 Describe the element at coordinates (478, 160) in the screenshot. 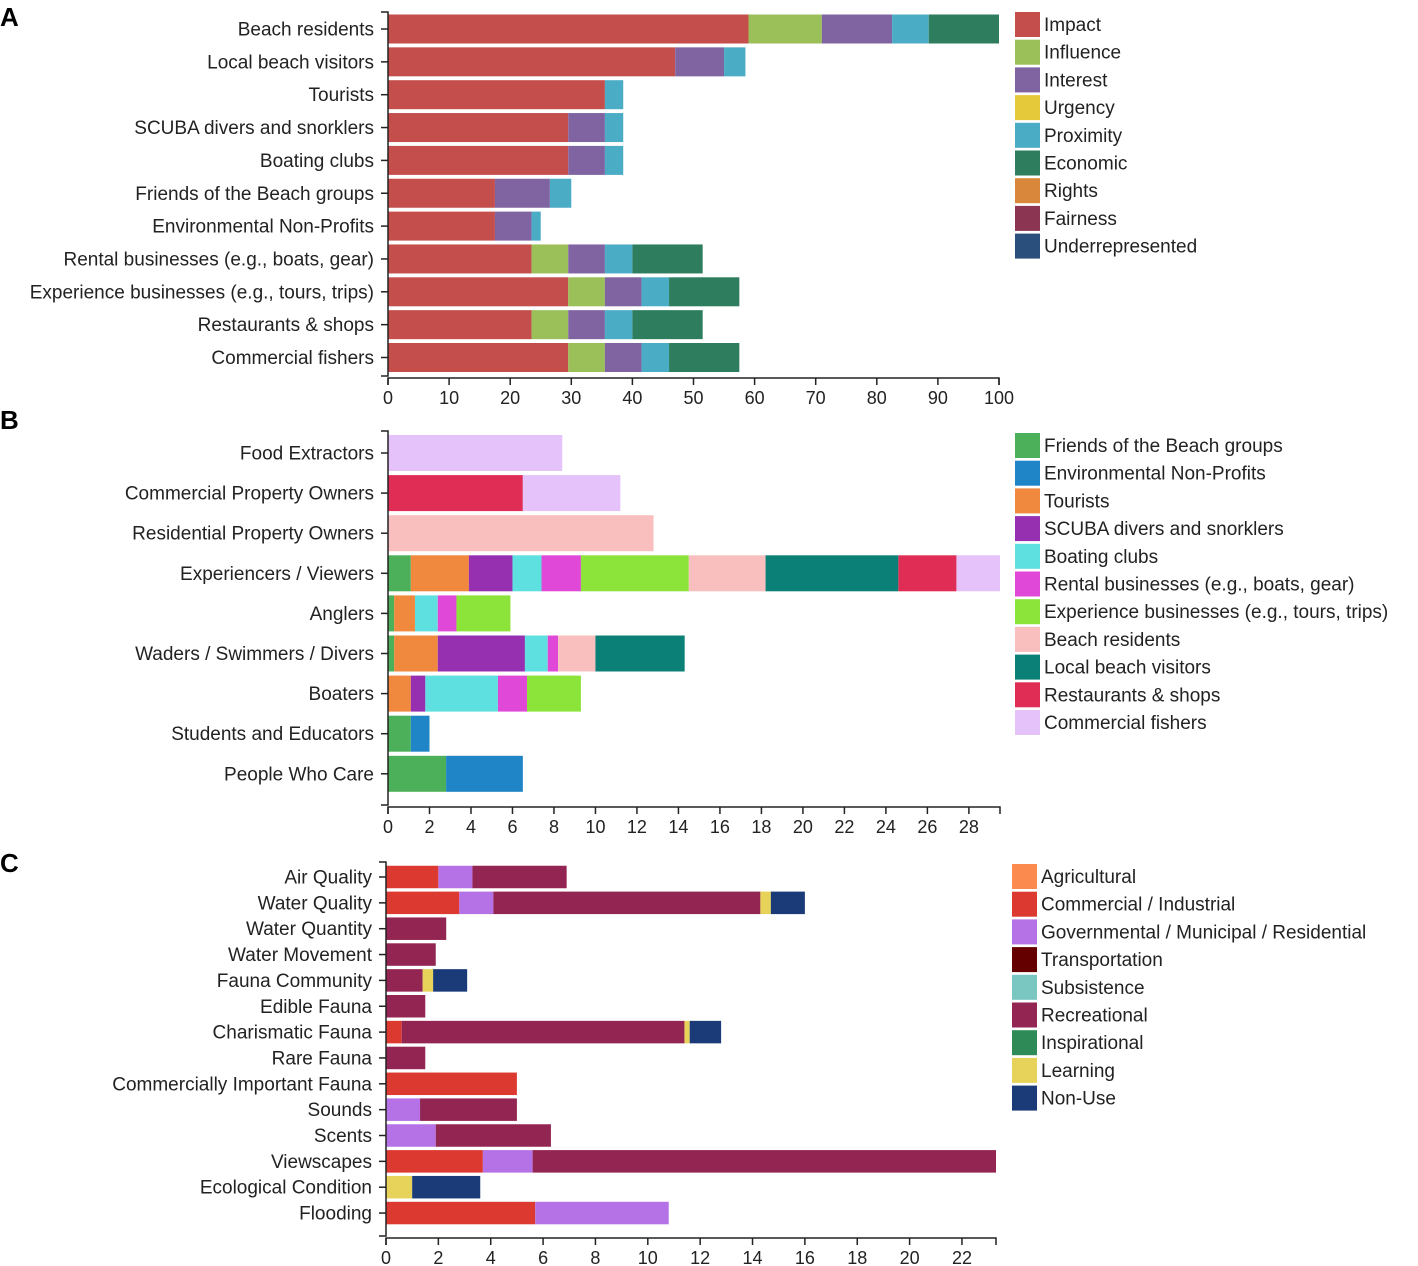

I see `panel-a-bar-boating-clubs-impact` at that location.